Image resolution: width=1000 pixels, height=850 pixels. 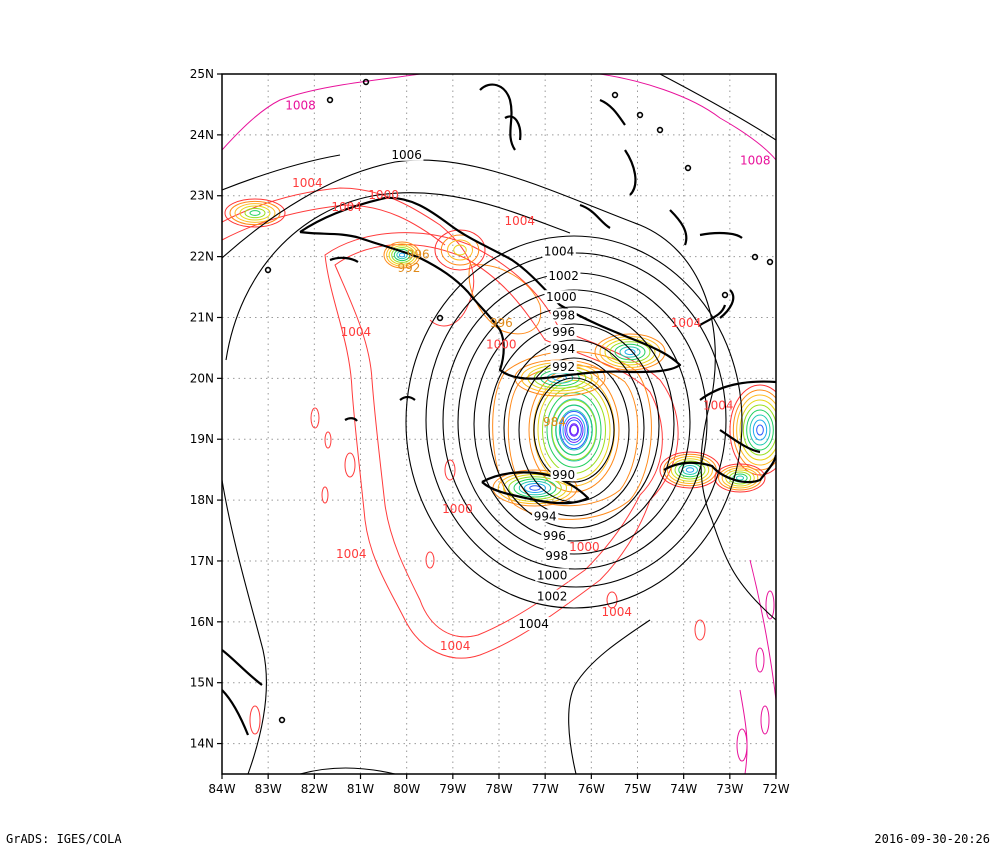 I want to click on x-tick-label: 79W, so click(x=452, y=789).